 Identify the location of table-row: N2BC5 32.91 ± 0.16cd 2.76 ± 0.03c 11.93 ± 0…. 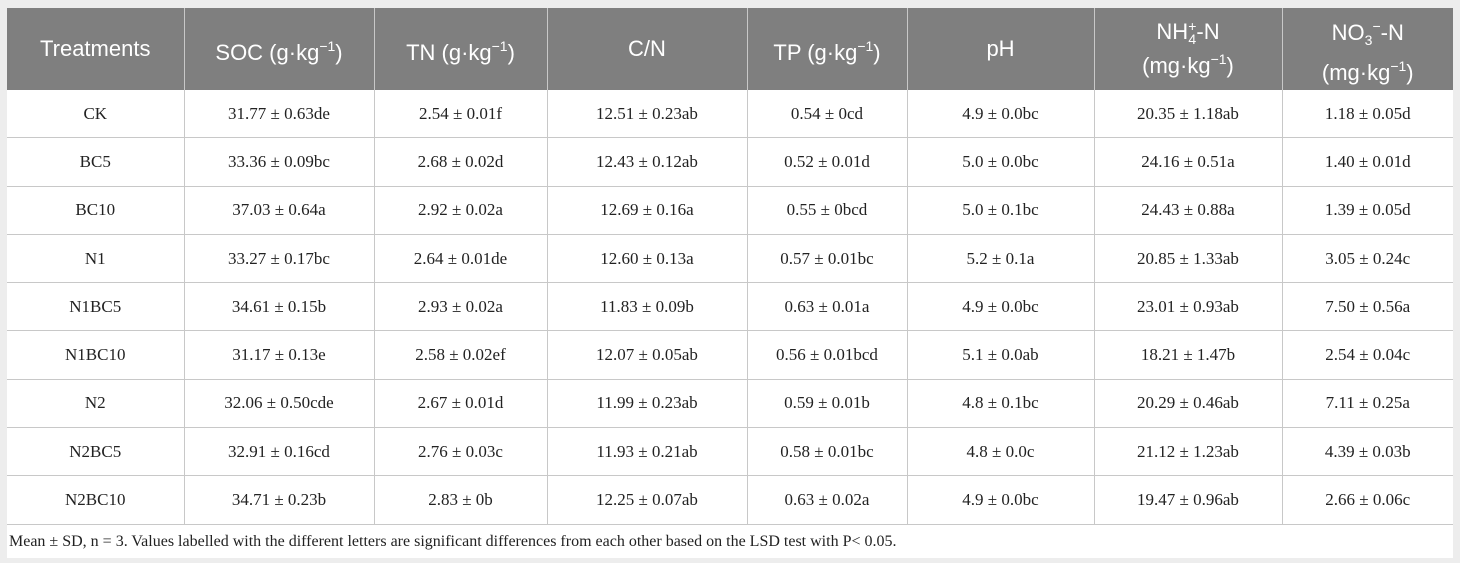
(730, 452).